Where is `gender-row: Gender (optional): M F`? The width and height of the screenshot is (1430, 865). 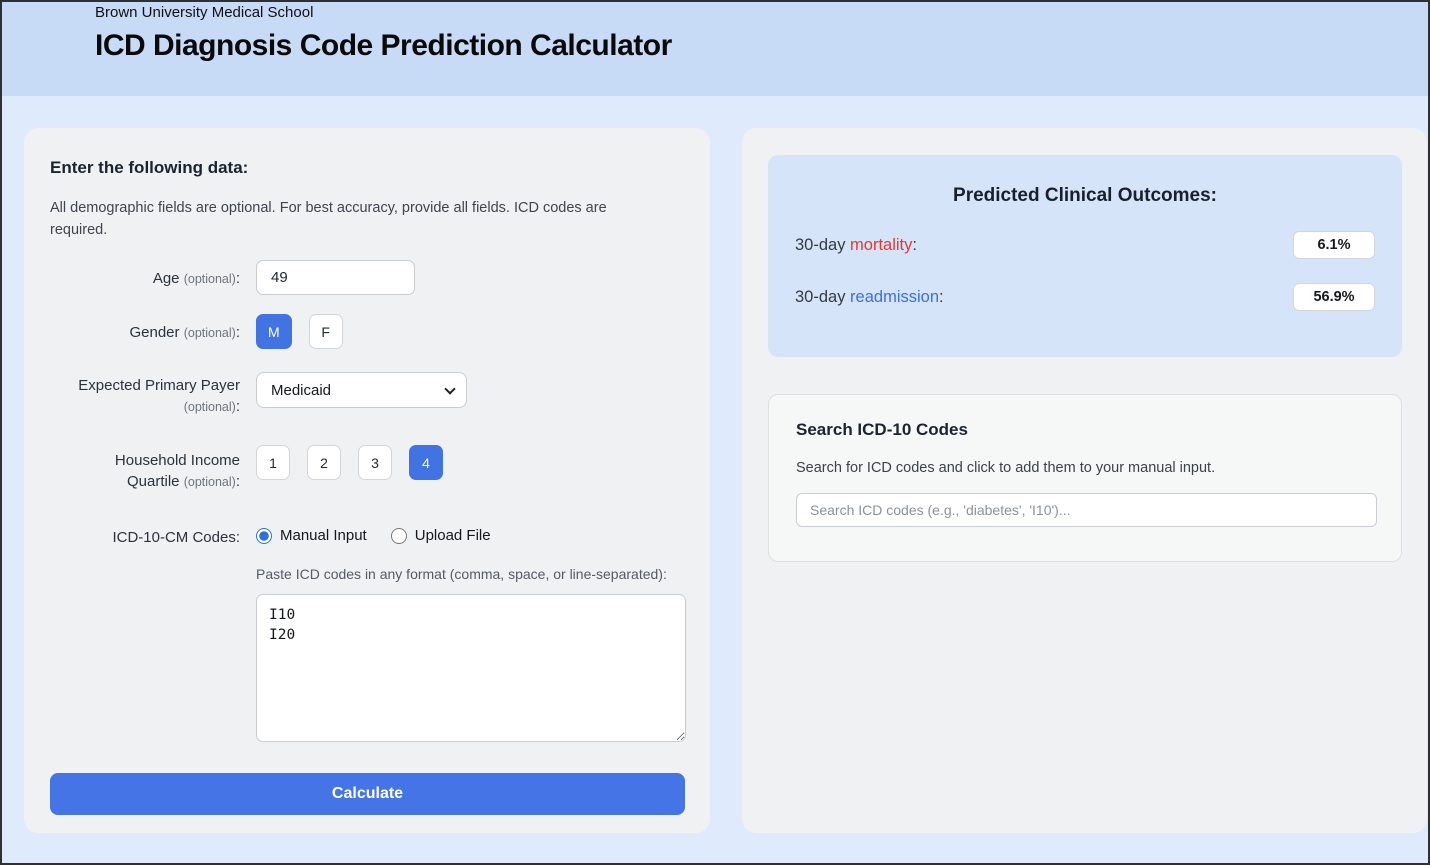 gender-row: Gender (optional): M F is located at coordinates (367, 331).